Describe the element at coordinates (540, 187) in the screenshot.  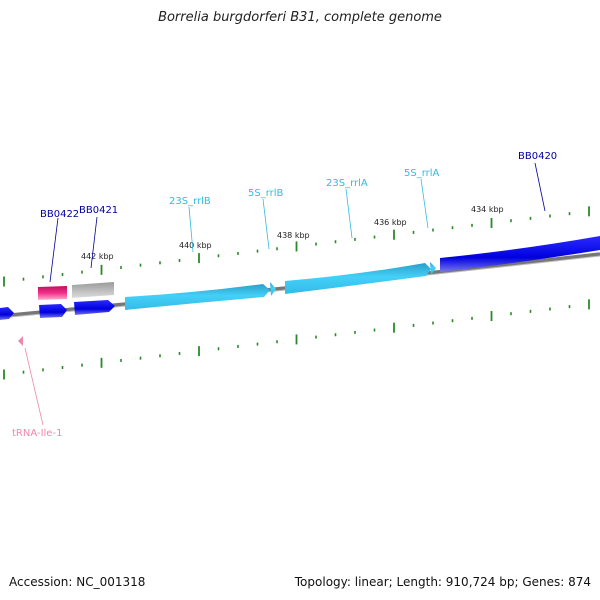
I see `leader-bb0420` at that location.